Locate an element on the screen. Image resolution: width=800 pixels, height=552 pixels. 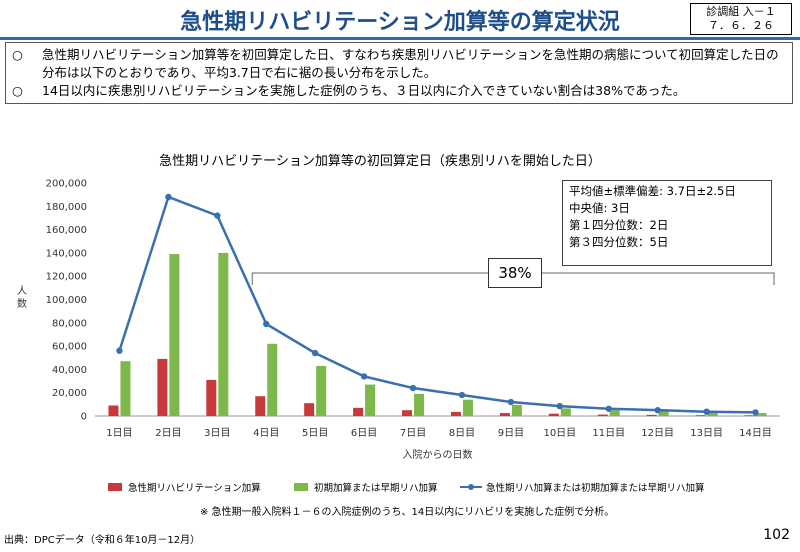
legend-item-red: 急性期リハビリテーション加算 is located at coordinates (184, 487).